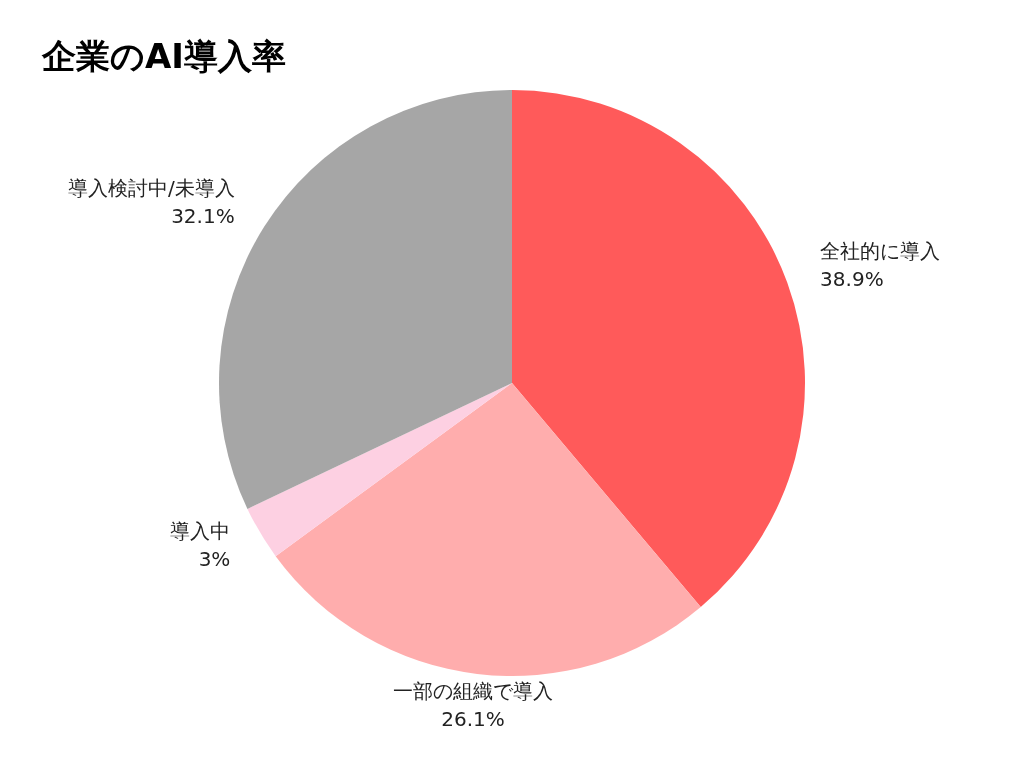 This screenshot has width=1024, height=768. I want to click on slice-label: 全社的に導入, so click(880, 250).